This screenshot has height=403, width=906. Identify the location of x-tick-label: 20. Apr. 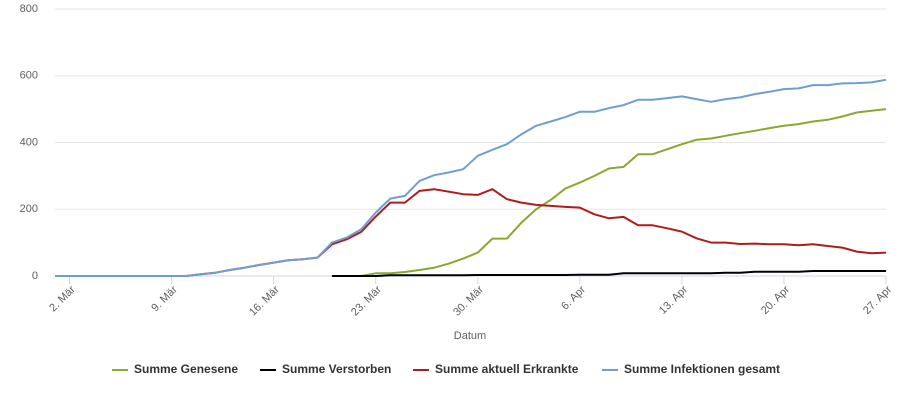
(775, 299).